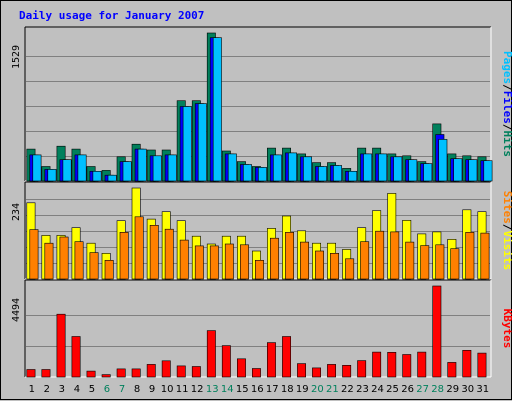  Describe the element at coordinates (506, 329) in the screenshot. I see `panel-kbytes-legend: KBytes` at that location.